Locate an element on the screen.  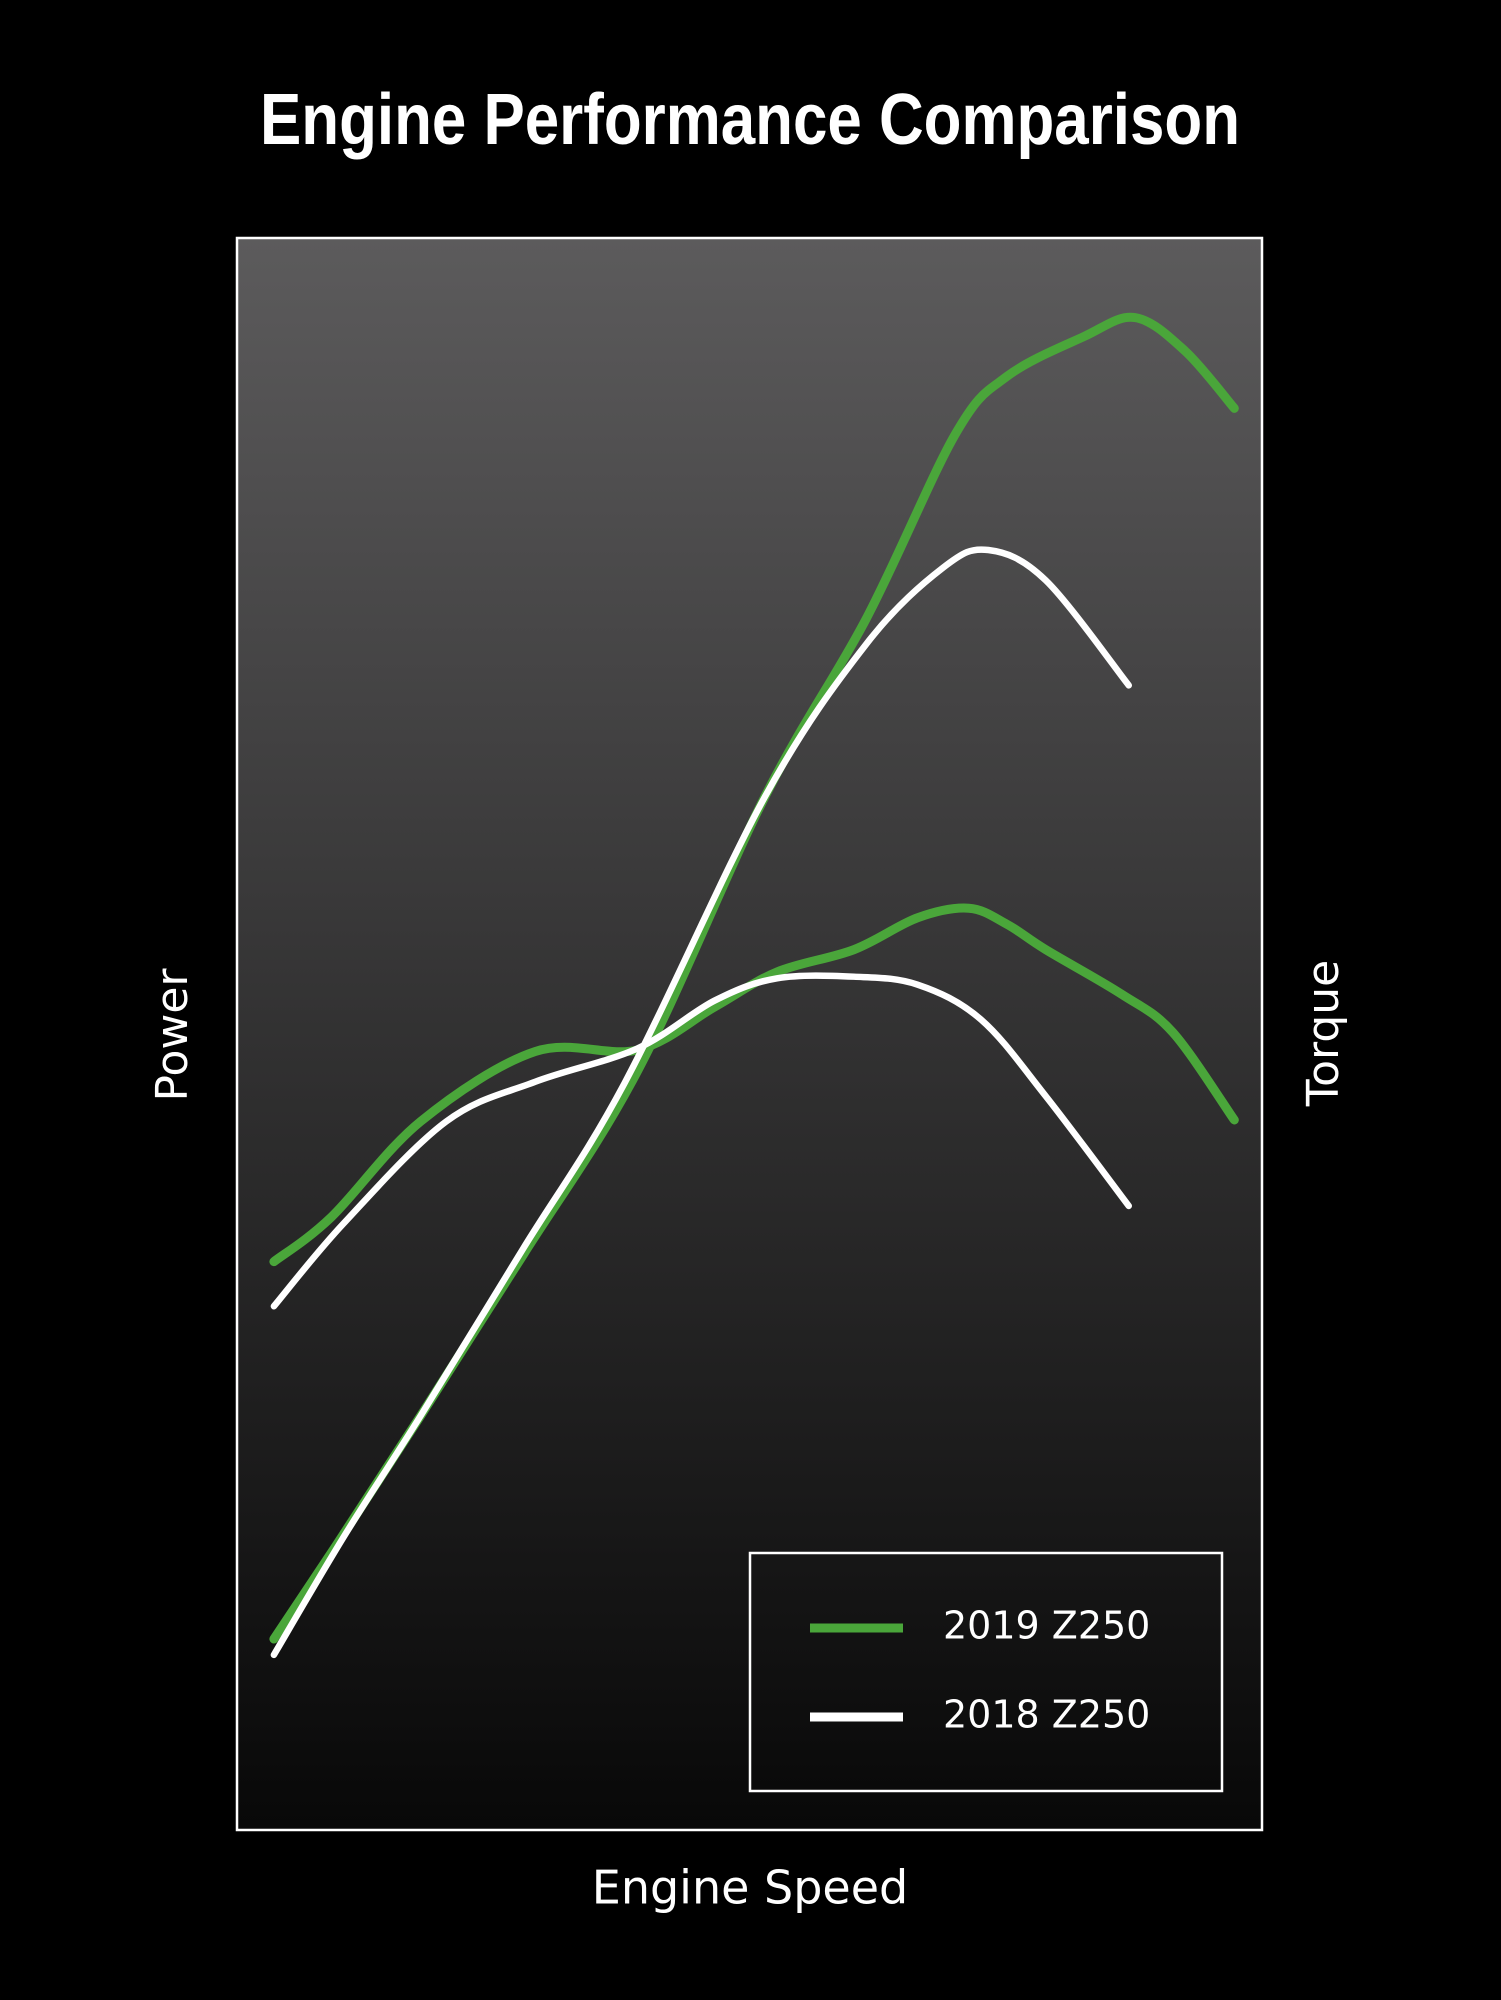
legend-box is located at coordinates (986, 1672).